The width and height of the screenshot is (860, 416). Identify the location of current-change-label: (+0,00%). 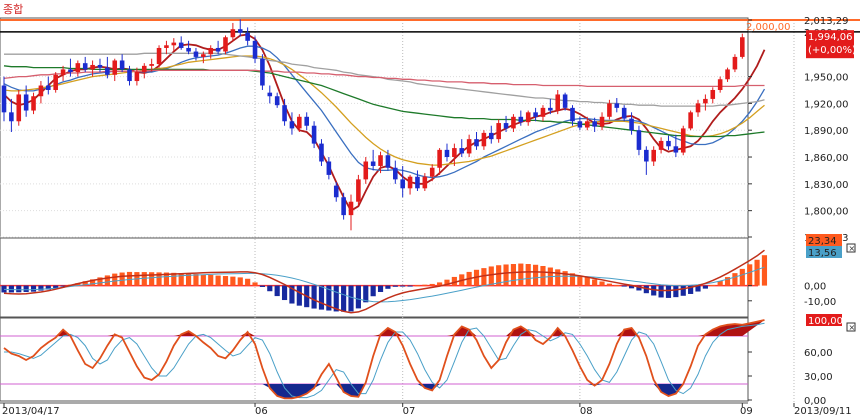
(832, 50).